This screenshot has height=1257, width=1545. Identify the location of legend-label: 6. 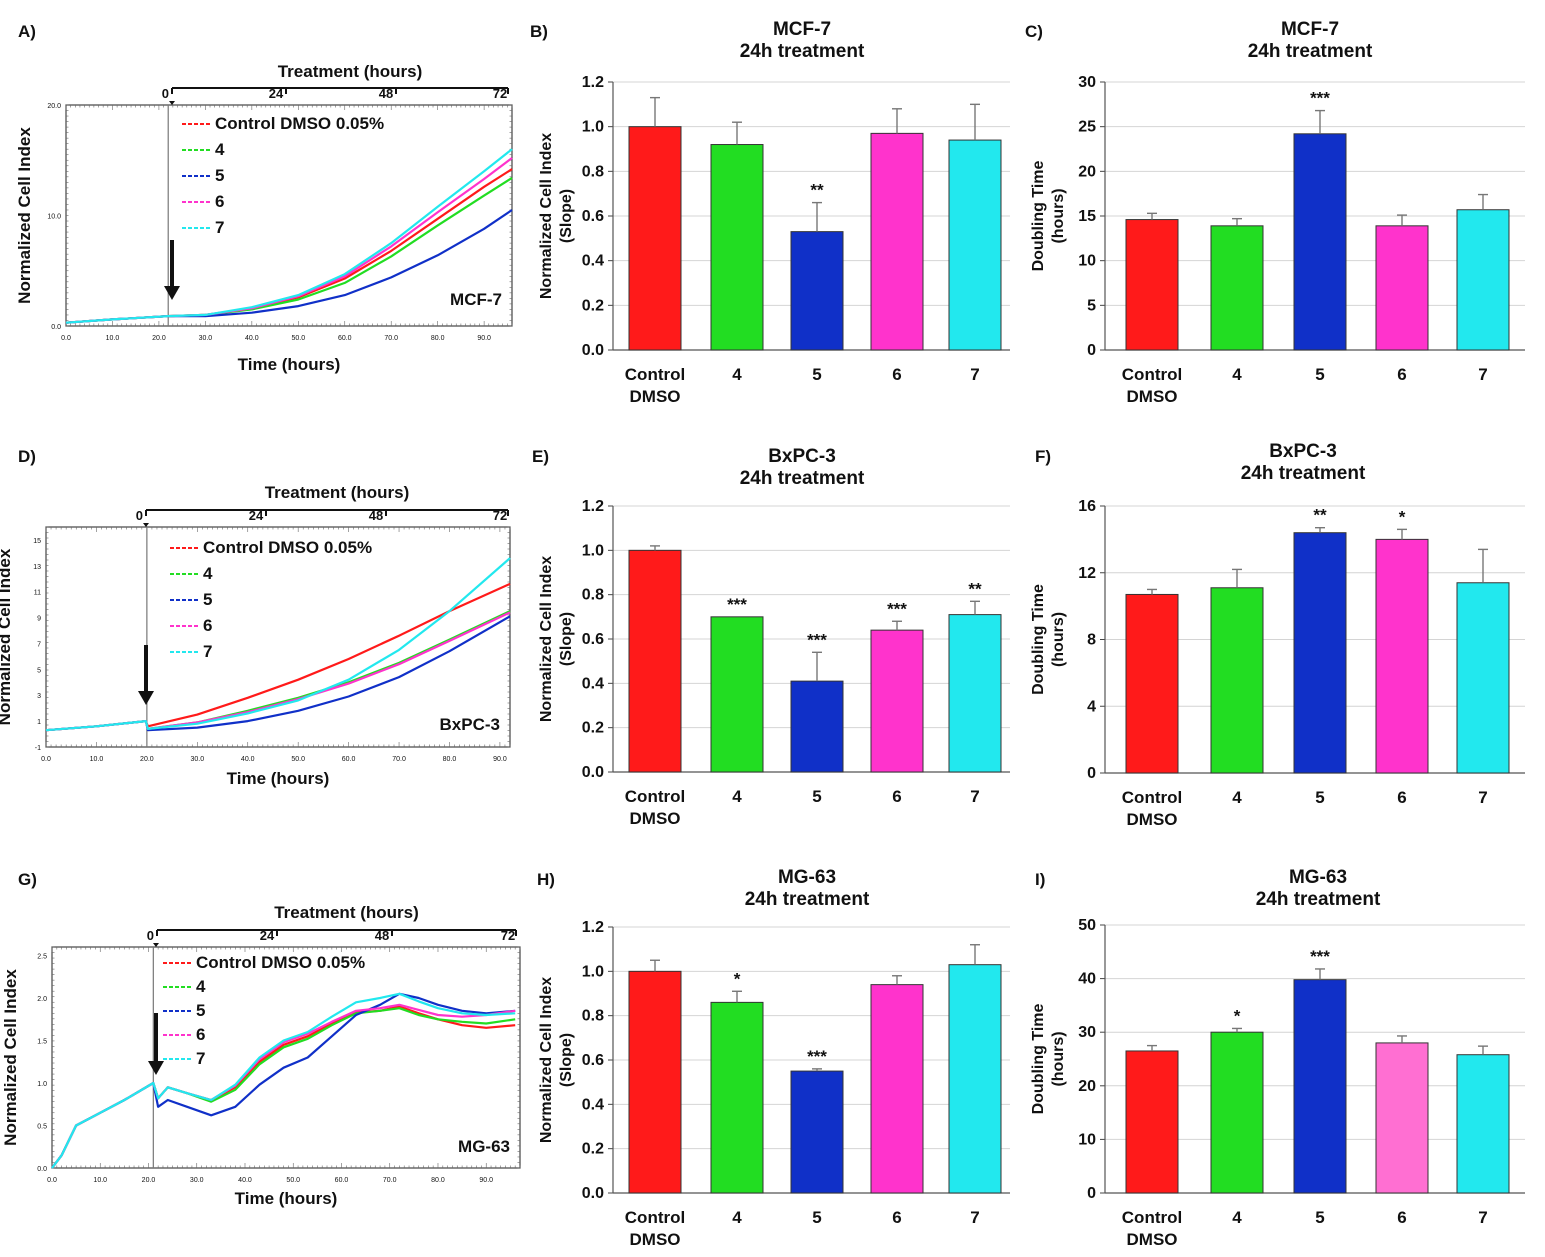
(219, 201).